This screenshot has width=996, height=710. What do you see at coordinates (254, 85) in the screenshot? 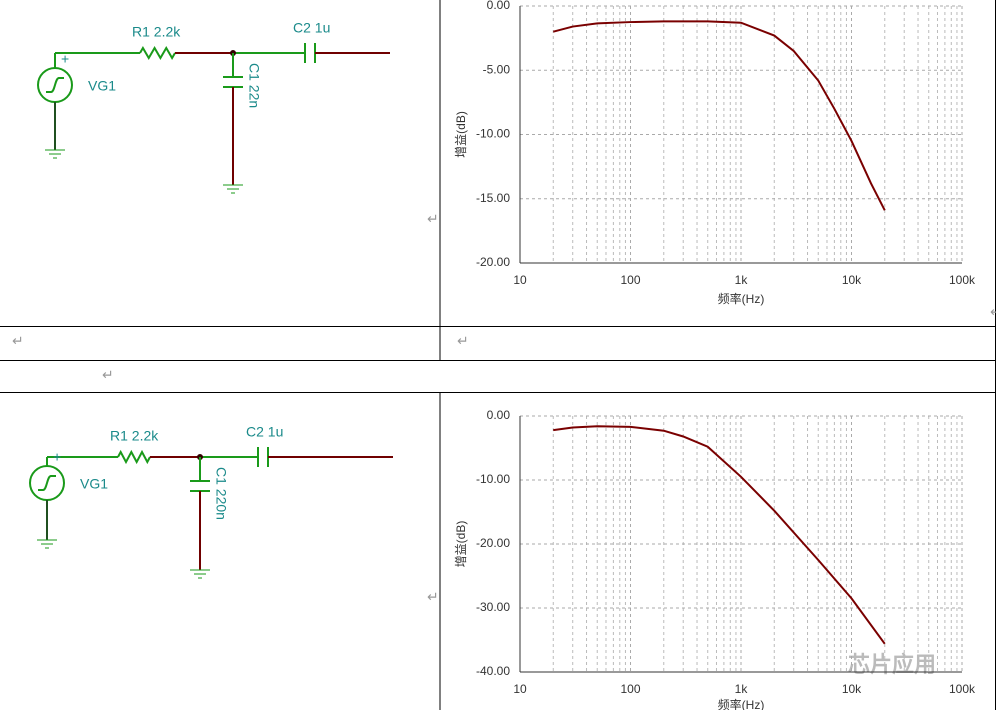
I see `capacitor-label: C1 22n` at bounding box center [254, 85].